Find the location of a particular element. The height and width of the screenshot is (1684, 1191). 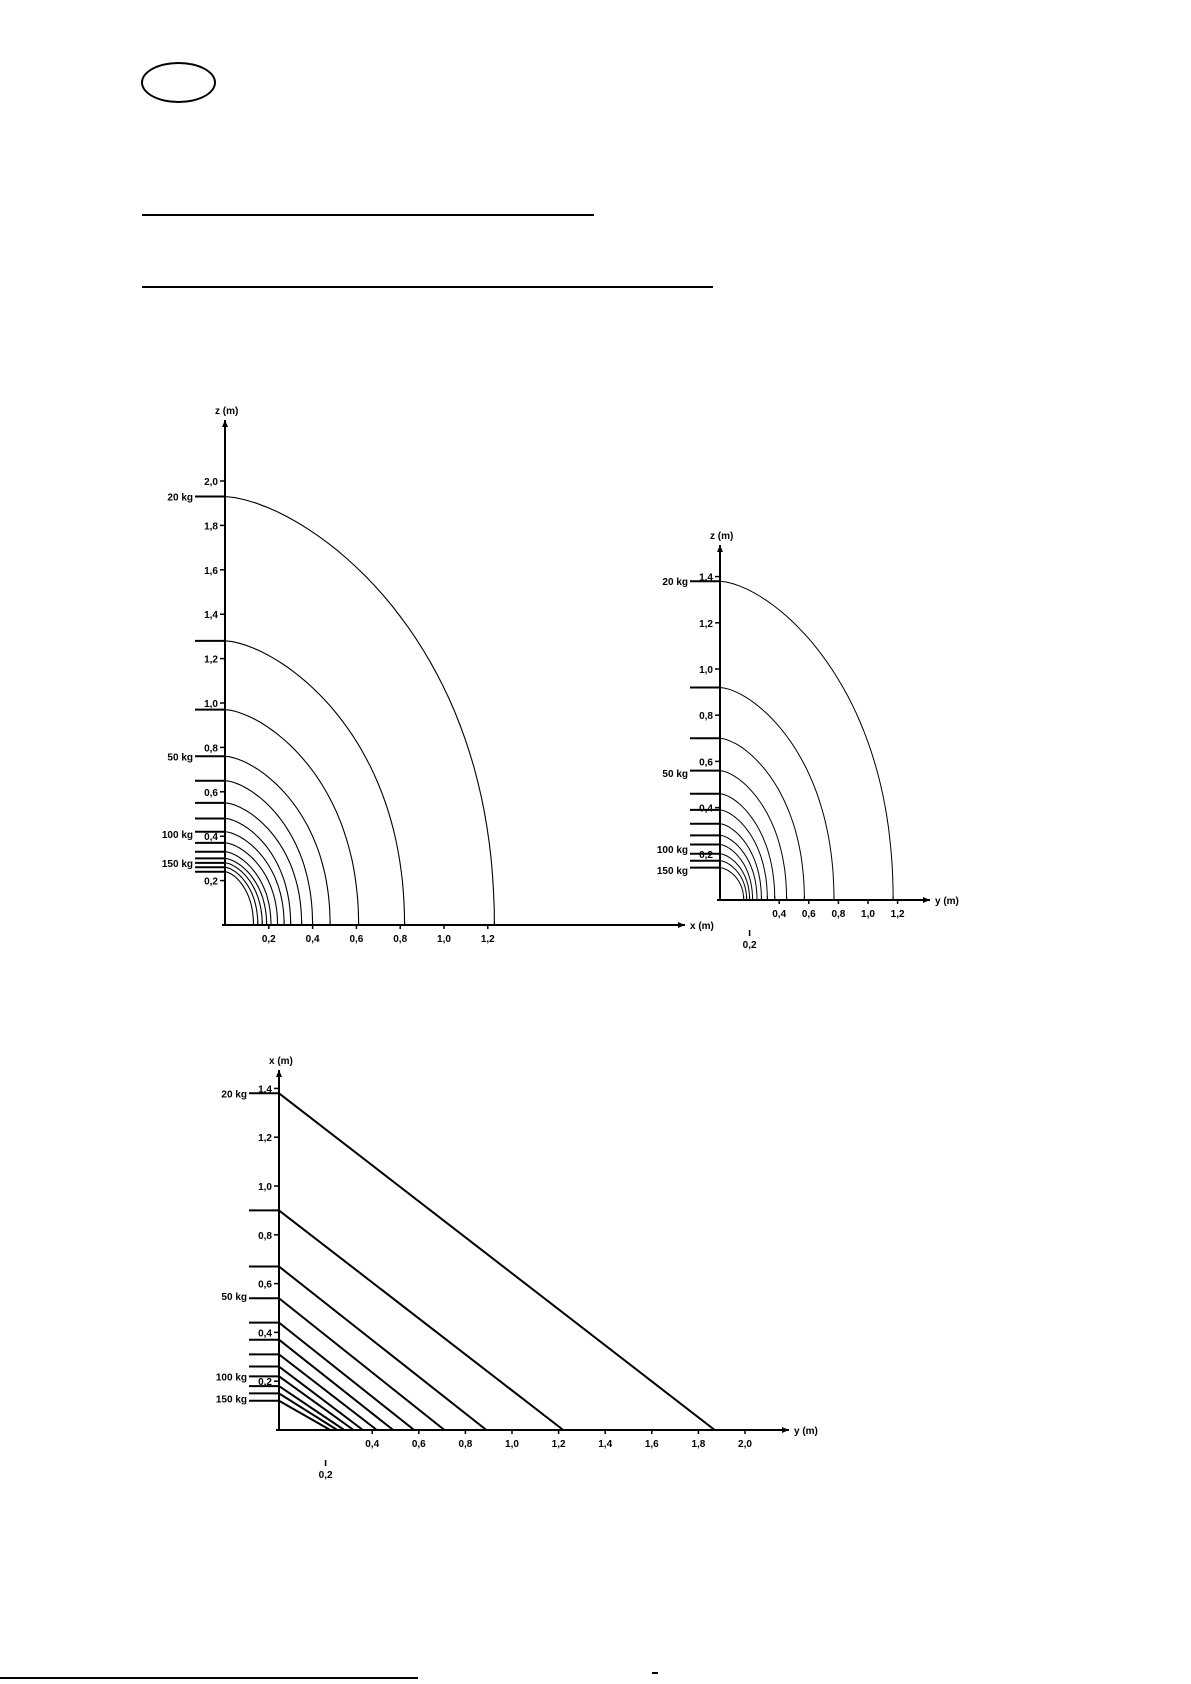

x-tick-label: 0,2 is located at coordinates (269, 939).